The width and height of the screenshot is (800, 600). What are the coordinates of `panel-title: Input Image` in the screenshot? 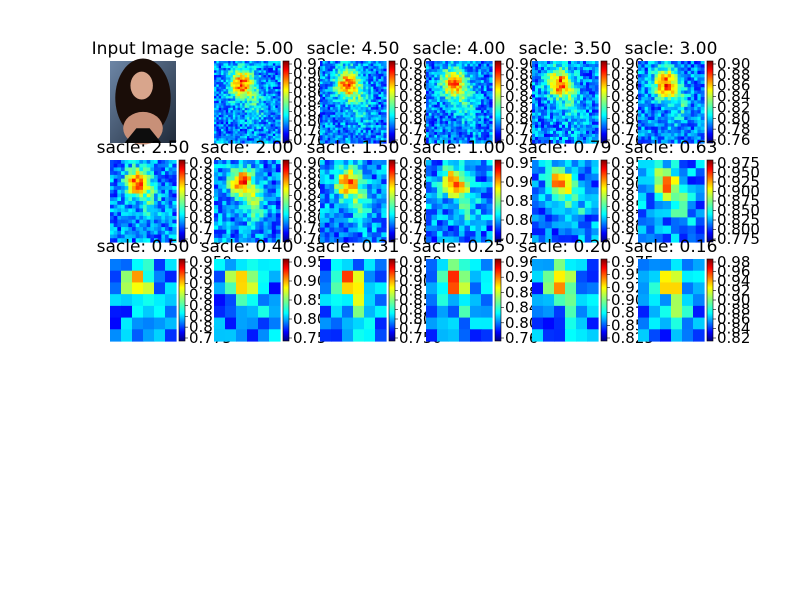 It's located at (143, 49).